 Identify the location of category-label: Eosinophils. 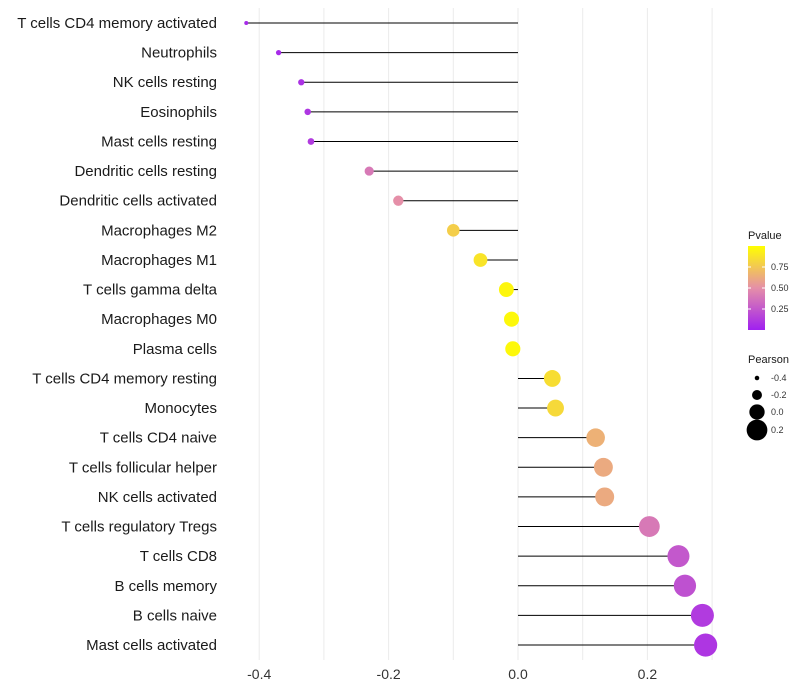
(178, 112).